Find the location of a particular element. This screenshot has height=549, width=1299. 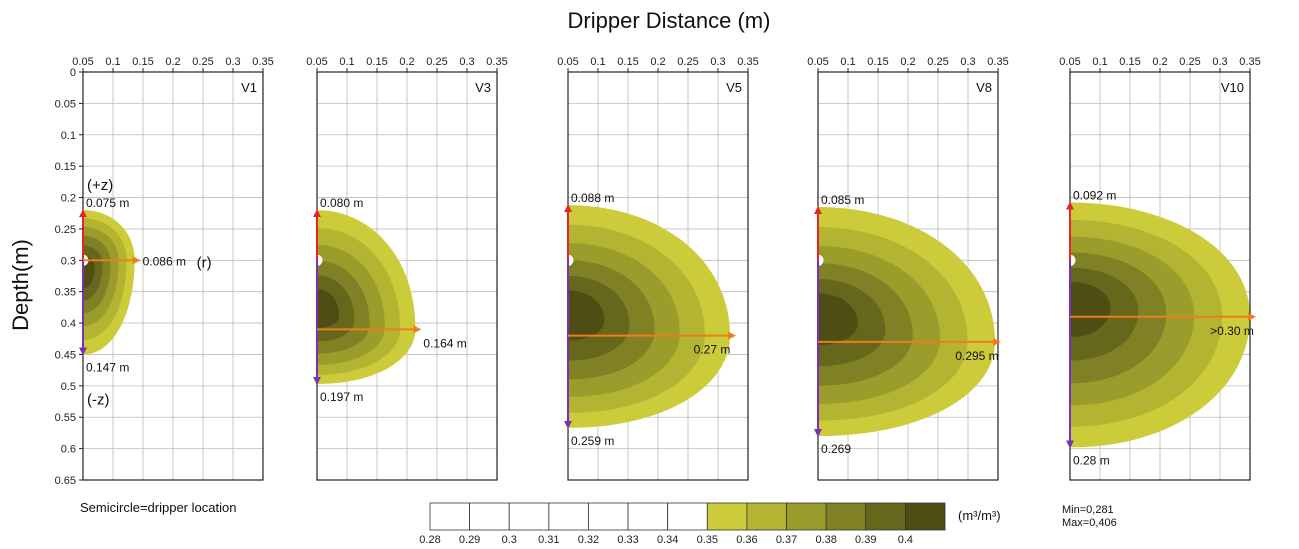

colorbar-max-label: Max=0,406 is located at coordinates (1089, 523).